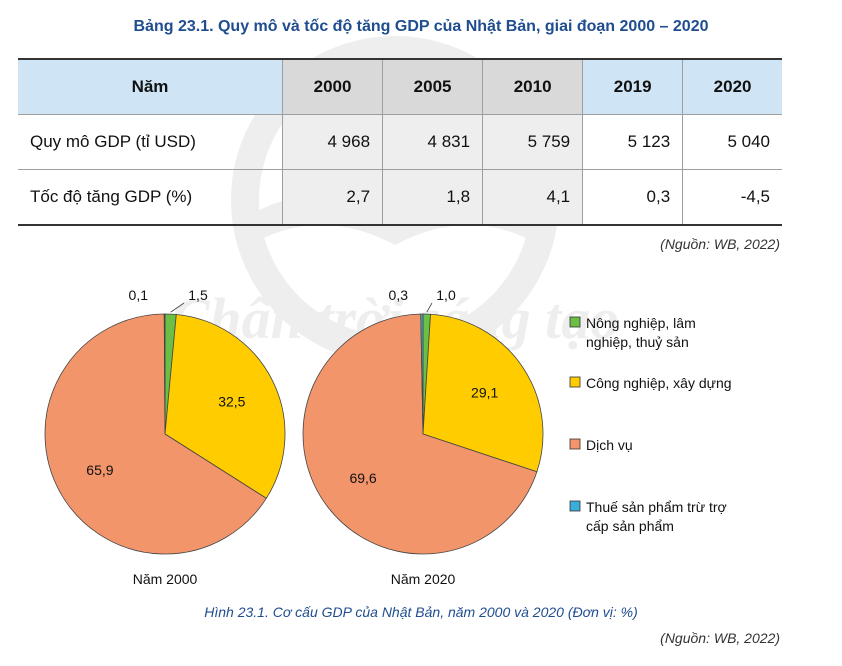  What do you see at coordinates (423, 579) in the screenshot?
I see `pie-title: Năm 2020` at bounding box center [423, 579].